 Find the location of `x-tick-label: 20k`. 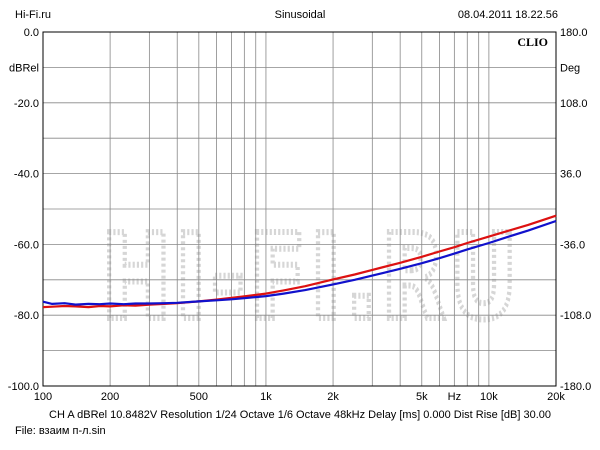

x-tick-label: 20k is located at coordinates (556, 397).